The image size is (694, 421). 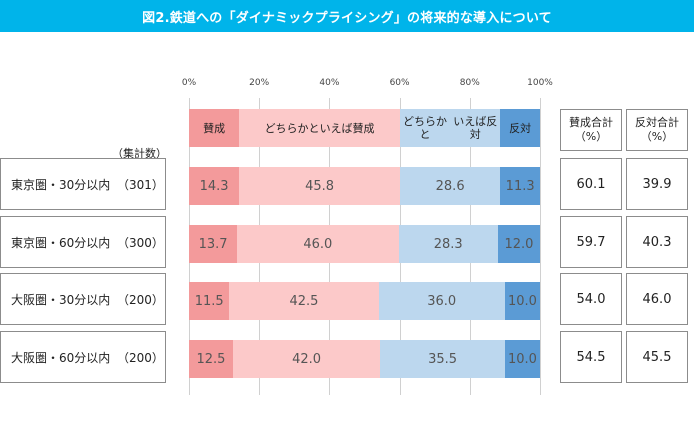 I want to click on bar-segment: 45.8, so click(x=319, y=186).